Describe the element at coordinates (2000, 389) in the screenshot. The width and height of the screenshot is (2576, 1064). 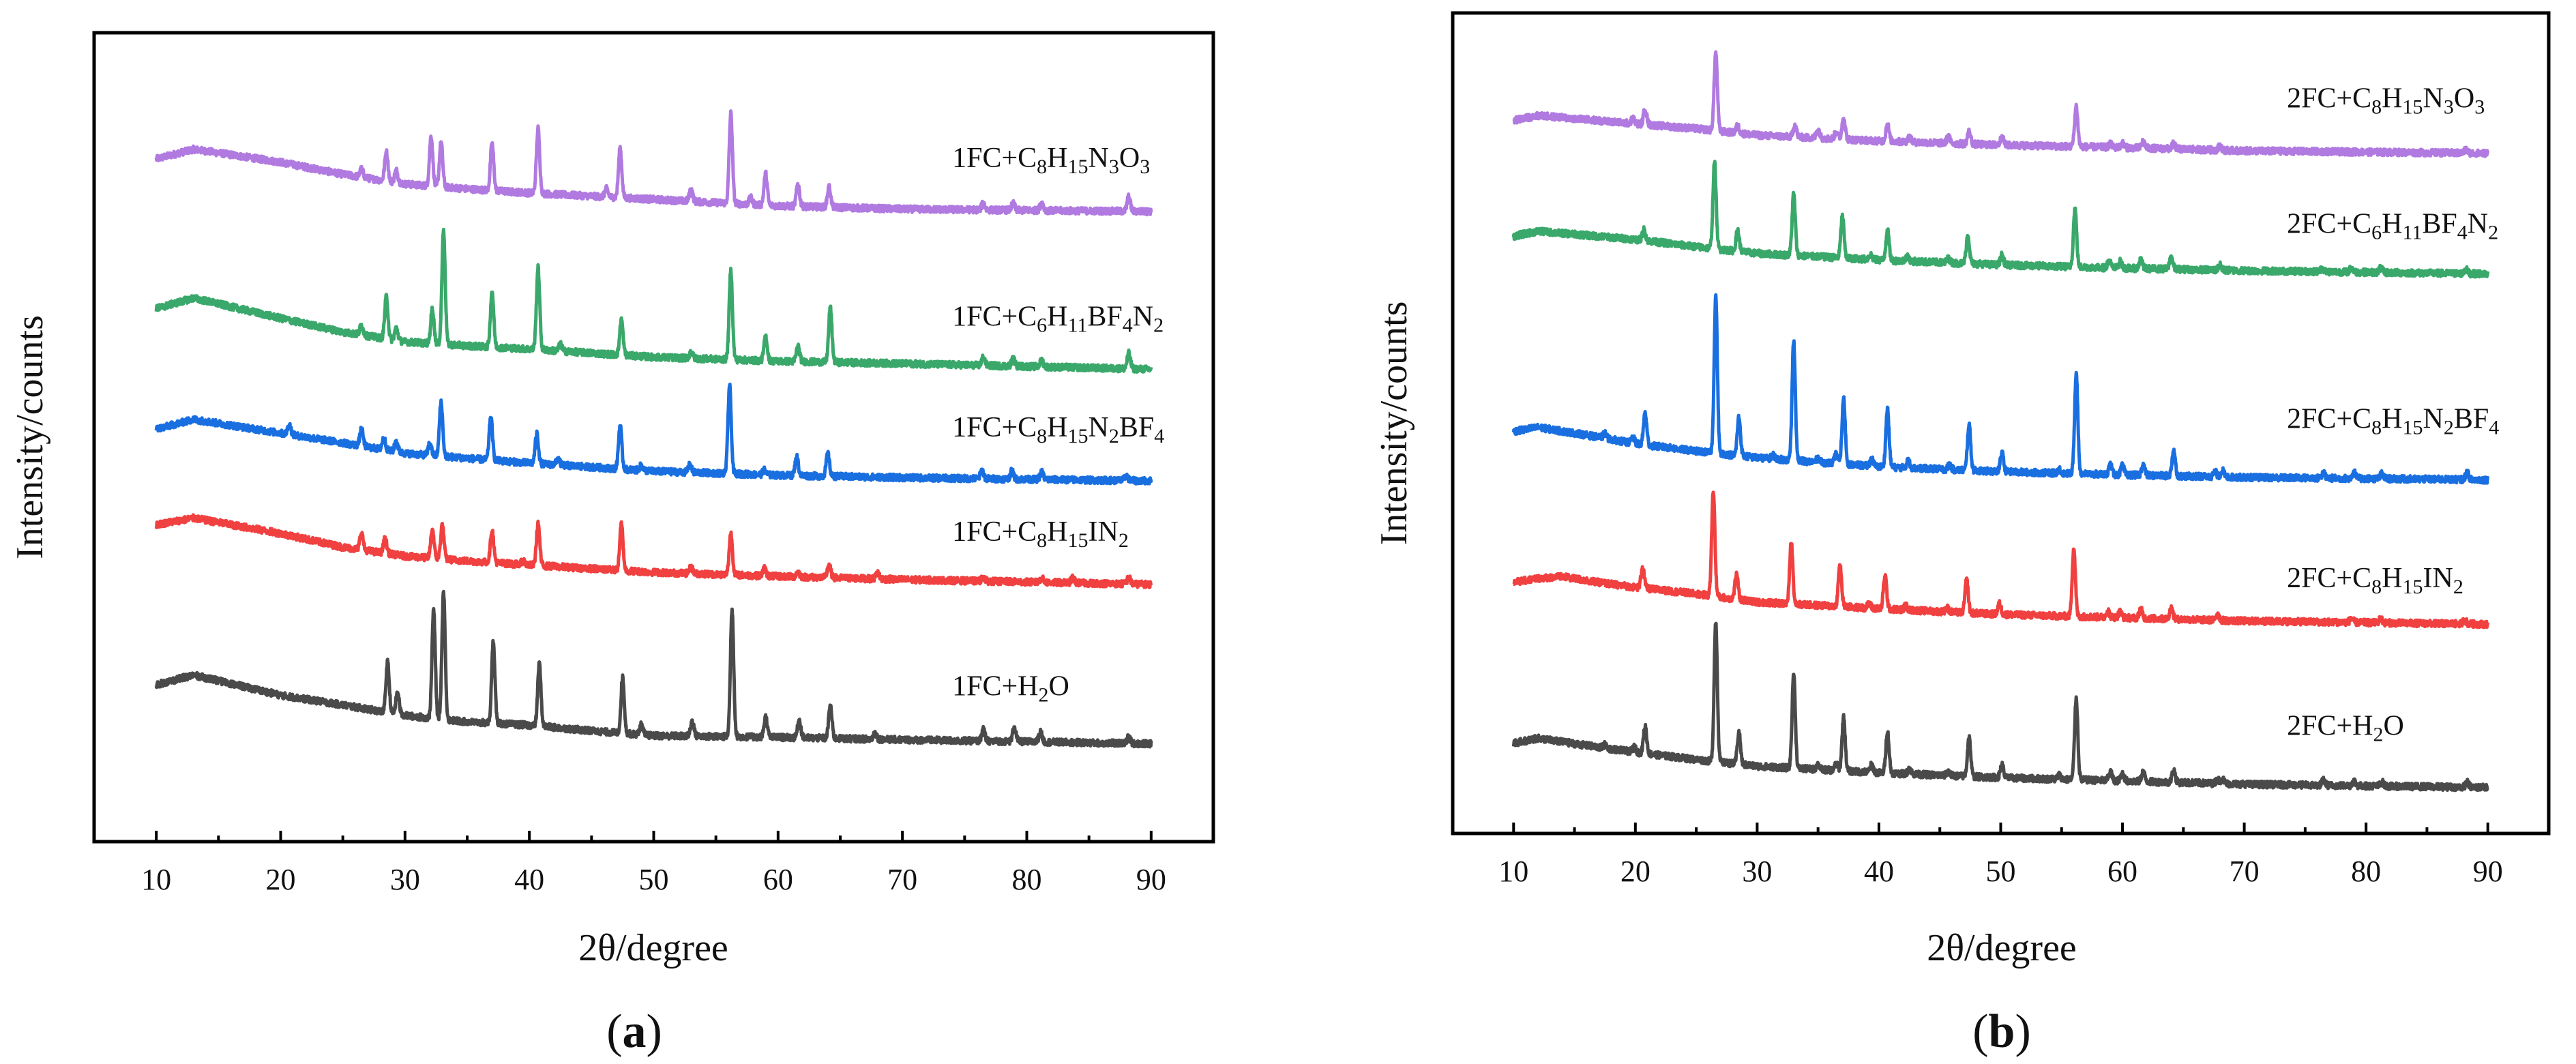
I see `series-line-2fc-c8h15n2bf4` at that location.